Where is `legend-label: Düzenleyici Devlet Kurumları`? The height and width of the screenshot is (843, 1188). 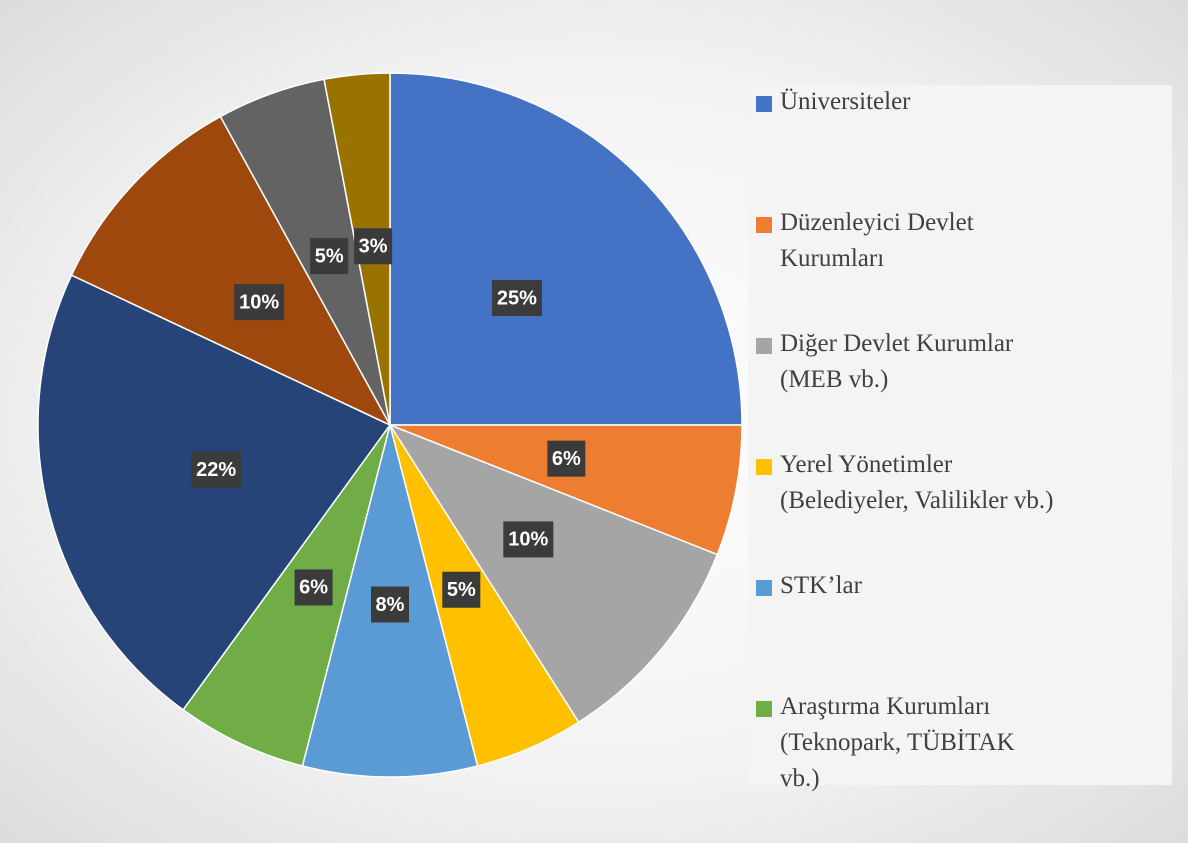
legend-label: Düzenleyici Devlet Kurumları is located at coordinates (877, 240).